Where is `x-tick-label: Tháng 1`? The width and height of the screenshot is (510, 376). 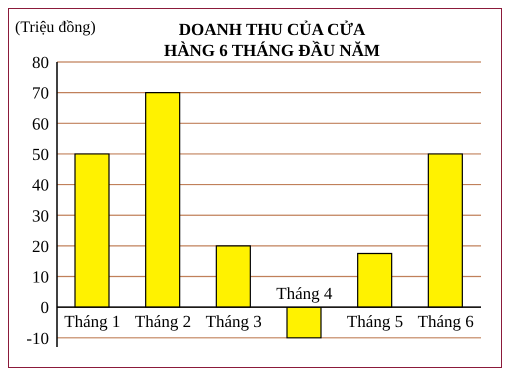 x-tick-label: Tháng 1 is located at coordinates (92, 322).